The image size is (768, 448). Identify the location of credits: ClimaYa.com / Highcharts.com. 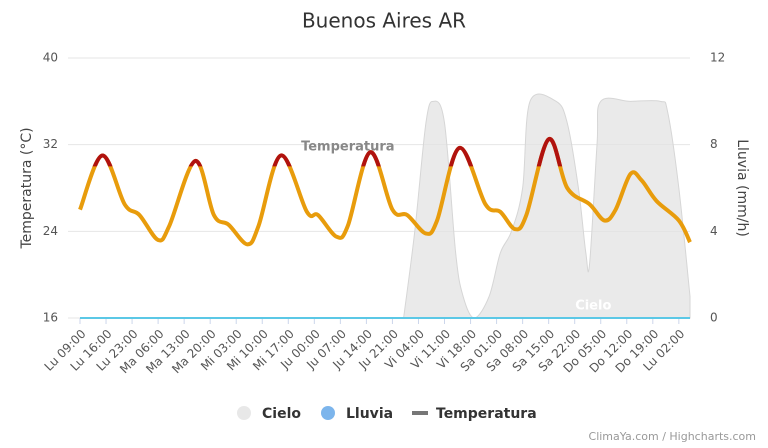
(672, 436).